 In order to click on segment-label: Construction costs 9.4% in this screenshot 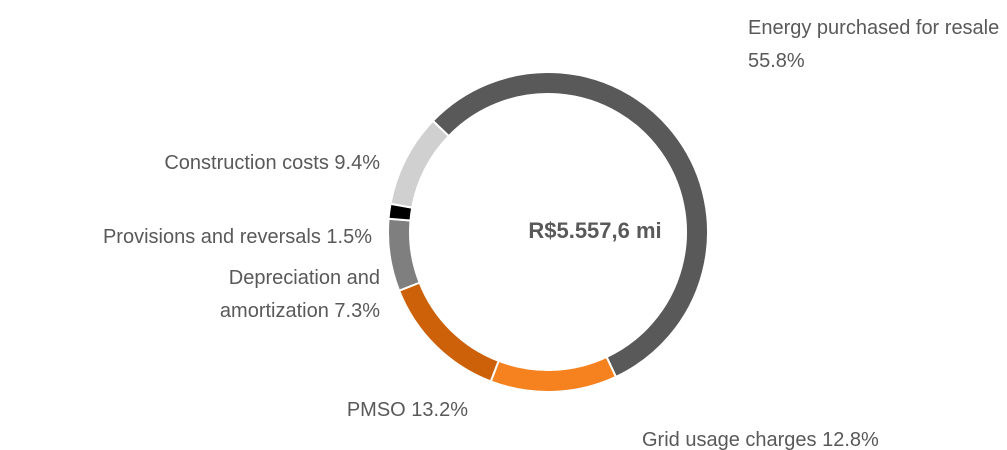, I will do `click(210, 163)`.